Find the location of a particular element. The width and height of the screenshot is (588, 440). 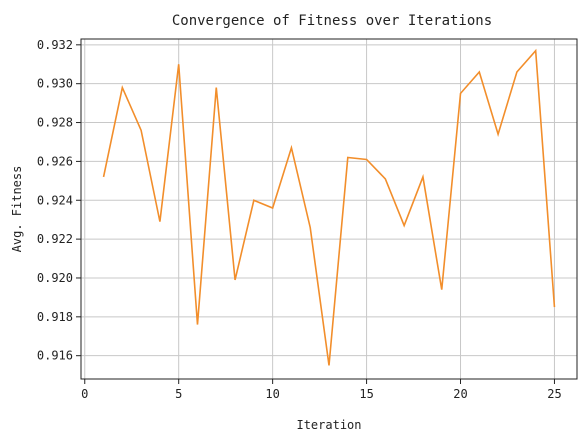

y-tick-label: 0.916 is located at coordinates (55, 356).